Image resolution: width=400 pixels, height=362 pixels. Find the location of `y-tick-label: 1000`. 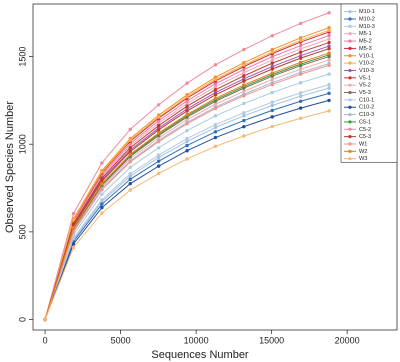

y-tick-label: 1000 is located at coordinates (22, 144).